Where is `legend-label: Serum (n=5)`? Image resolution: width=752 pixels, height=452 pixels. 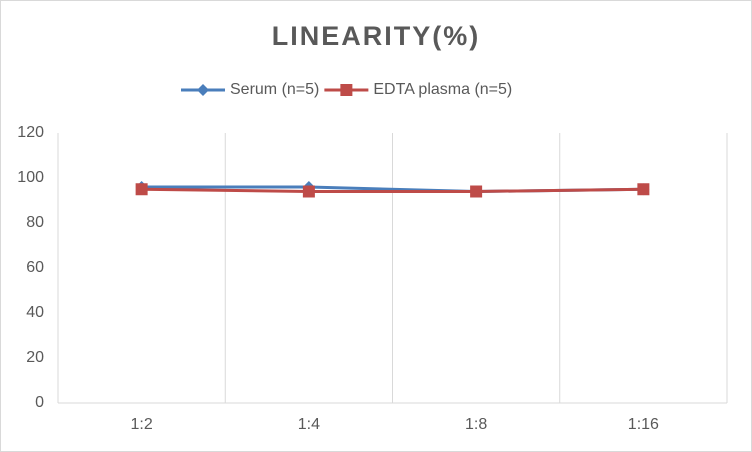 legend-label: Serum (n=5) is located at coordinates (274, 89).